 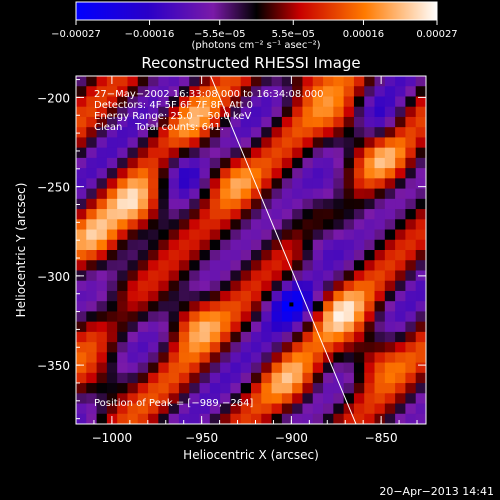 What do you see at coordinates (76, 34) in the screenshot?
I see `colorbar-tick-label: −0.00027` at bounding box center [76, 34].